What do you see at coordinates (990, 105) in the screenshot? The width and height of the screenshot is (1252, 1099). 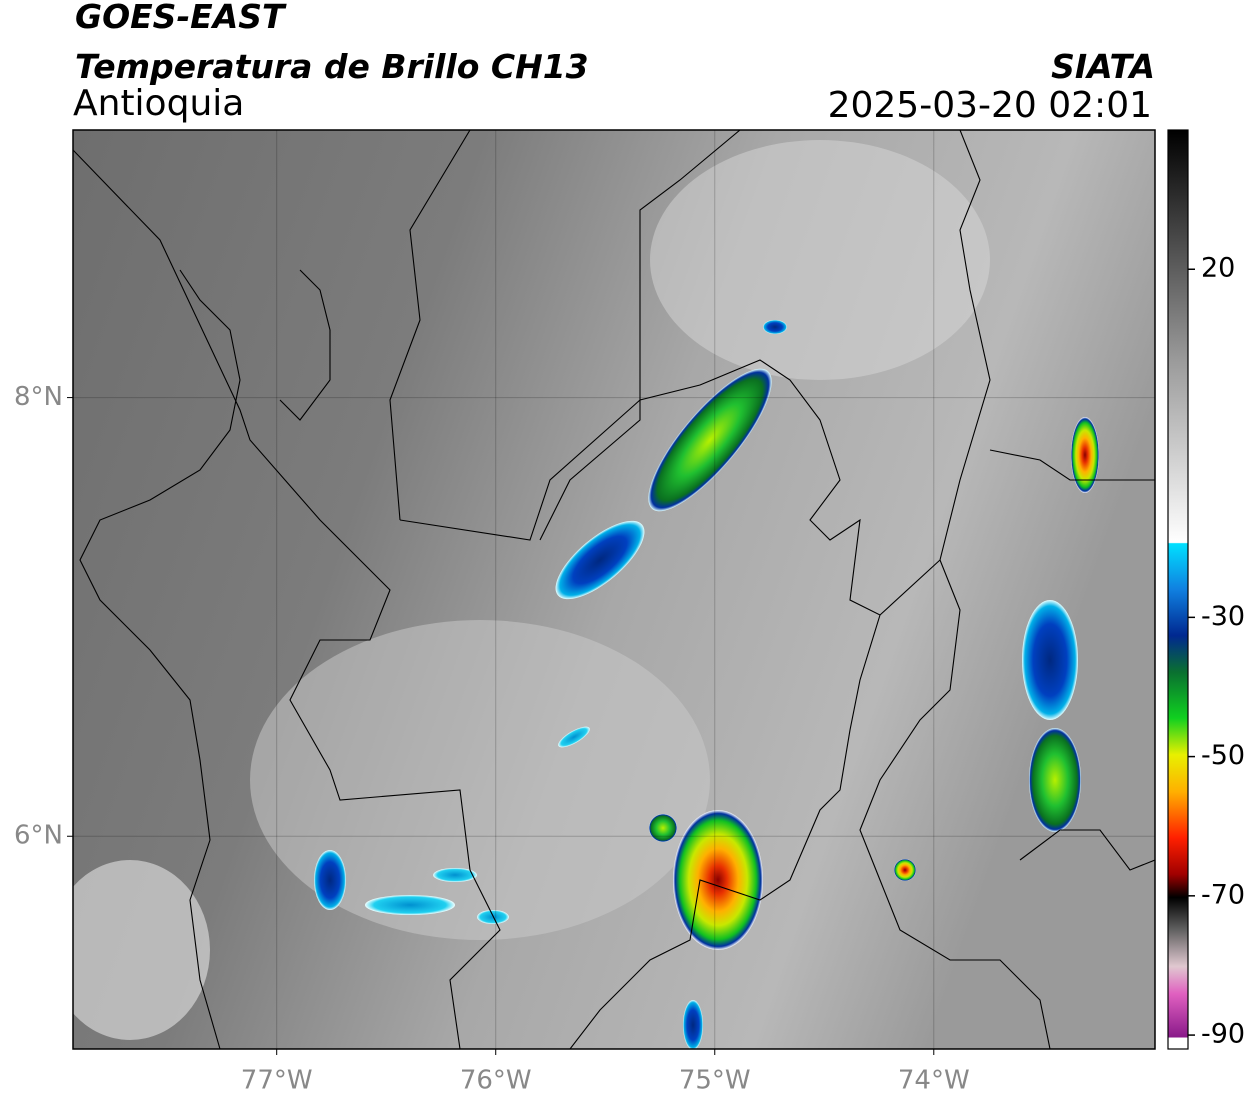 I see `datetime: 2025-03-20 02:01` at bounding box center [990, 105].